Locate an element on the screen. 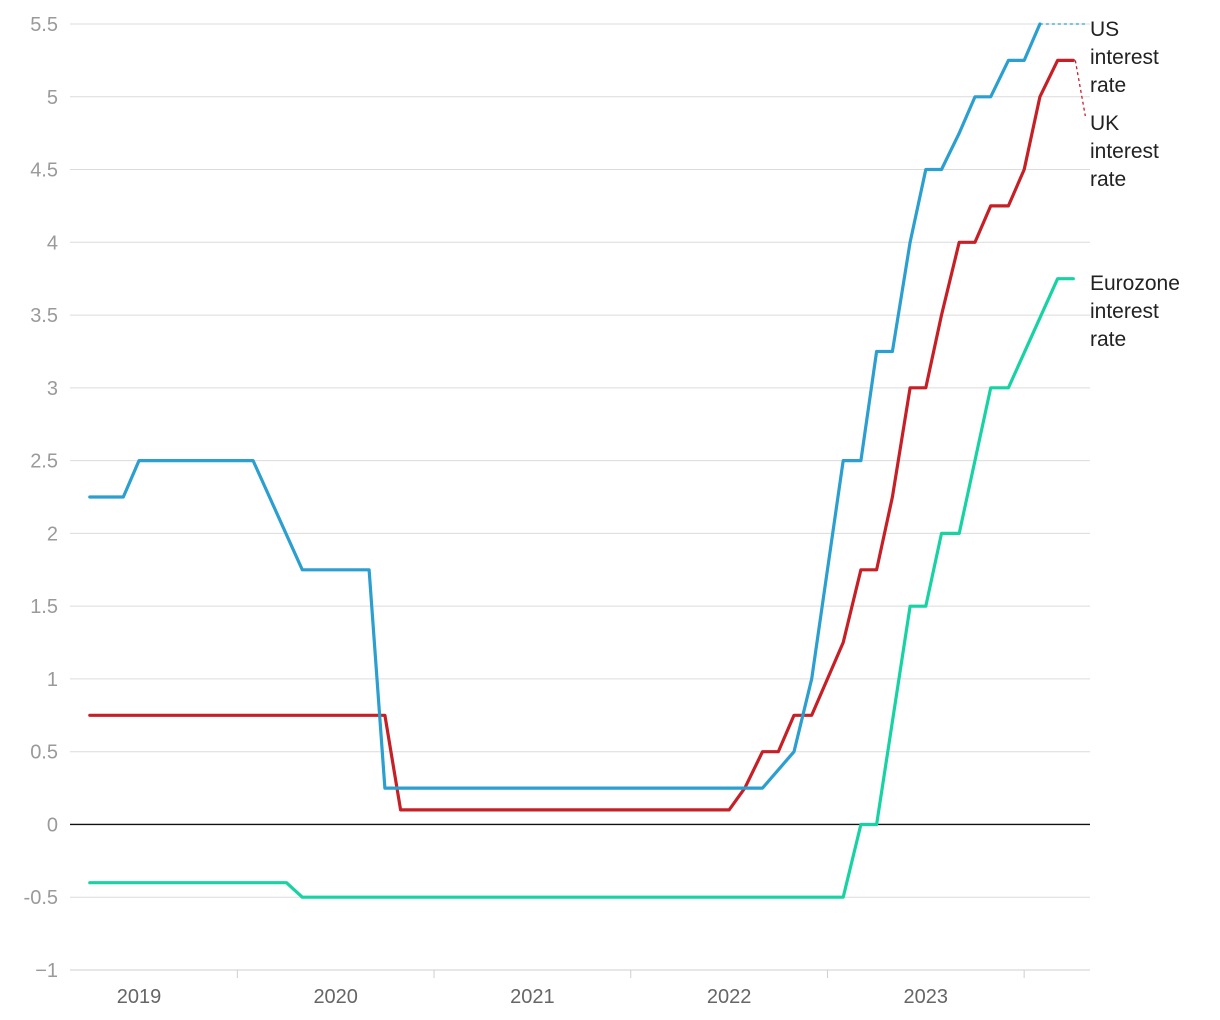 This screenshot has height=1020, width=1220. uk-series-label: interest is located at coordinates (1124, 151).